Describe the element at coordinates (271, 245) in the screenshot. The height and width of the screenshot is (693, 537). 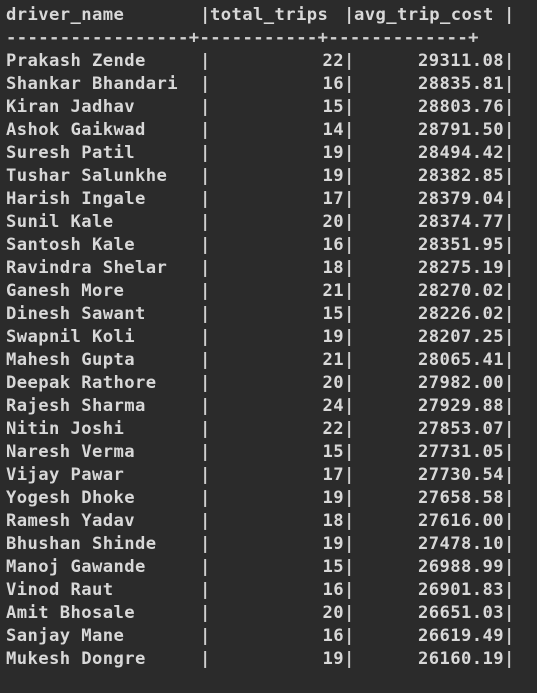
I see `table-row: Santosh Kale | 16| 28351.95|` at that location.